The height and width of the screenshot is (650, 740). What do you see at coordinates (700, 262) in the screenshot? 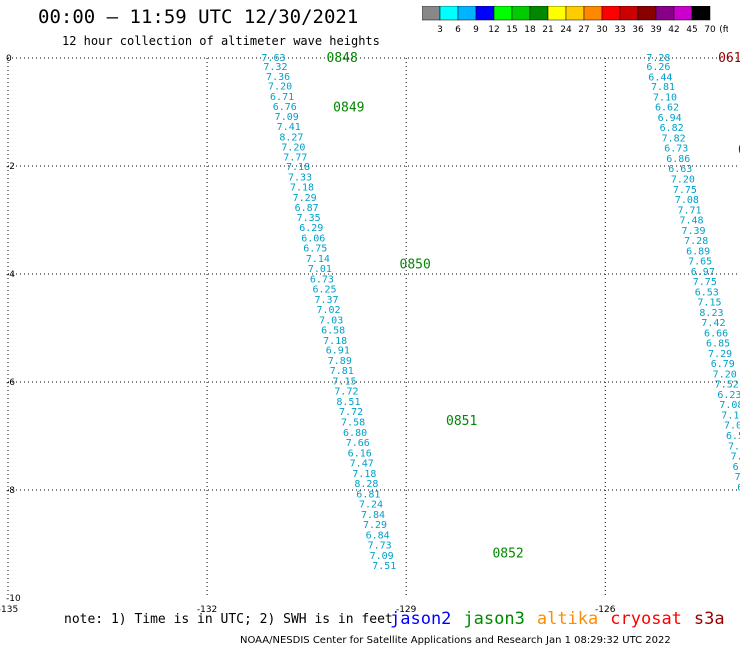
I see `wave-height-label: 7.65` at bounding box center [700, 262].